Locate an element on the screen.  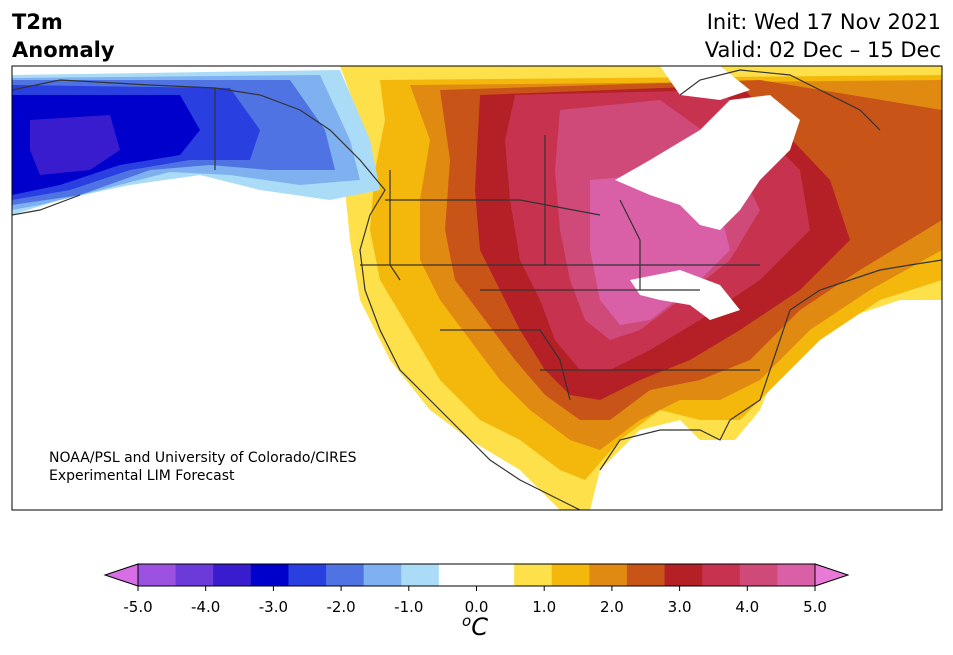
colorbar-ticks: -5.0 -4.0 -3.0 -2.0 -1.0 0.0 1.0 2.0 3.0 4.0 5.0 is located at coordinates (475, 601).